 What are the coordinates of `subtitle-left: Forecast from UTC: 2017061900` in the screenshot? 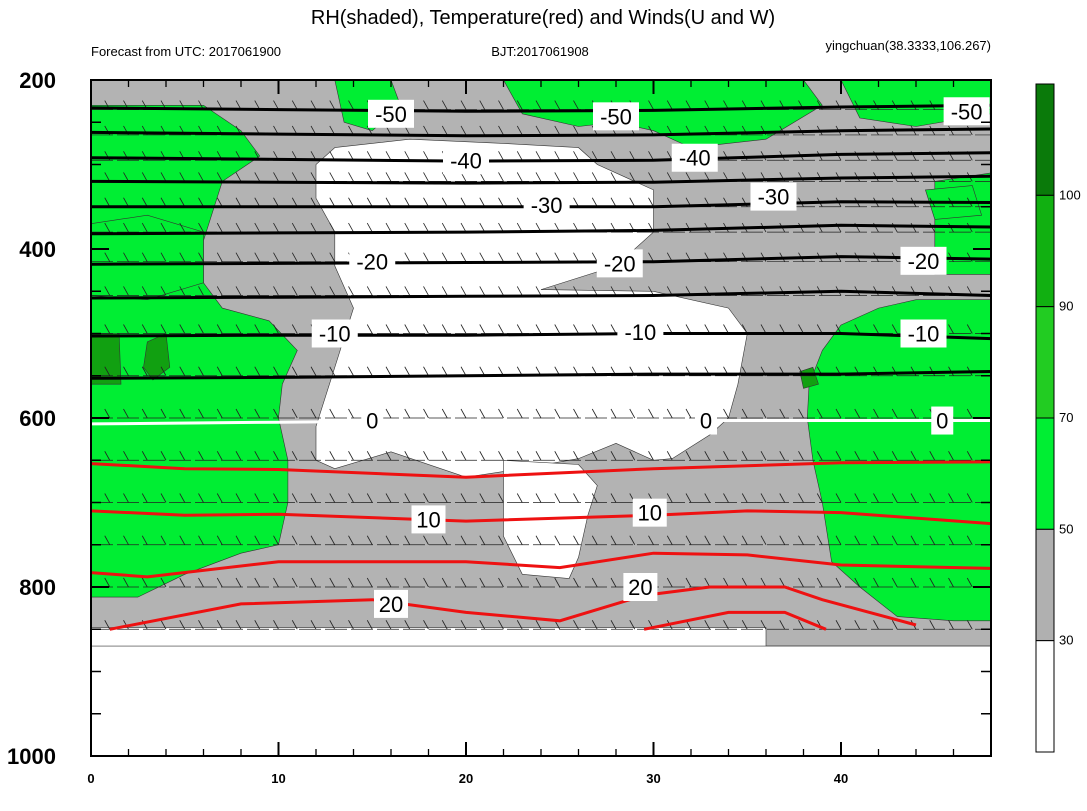 It's located at (186, 51).